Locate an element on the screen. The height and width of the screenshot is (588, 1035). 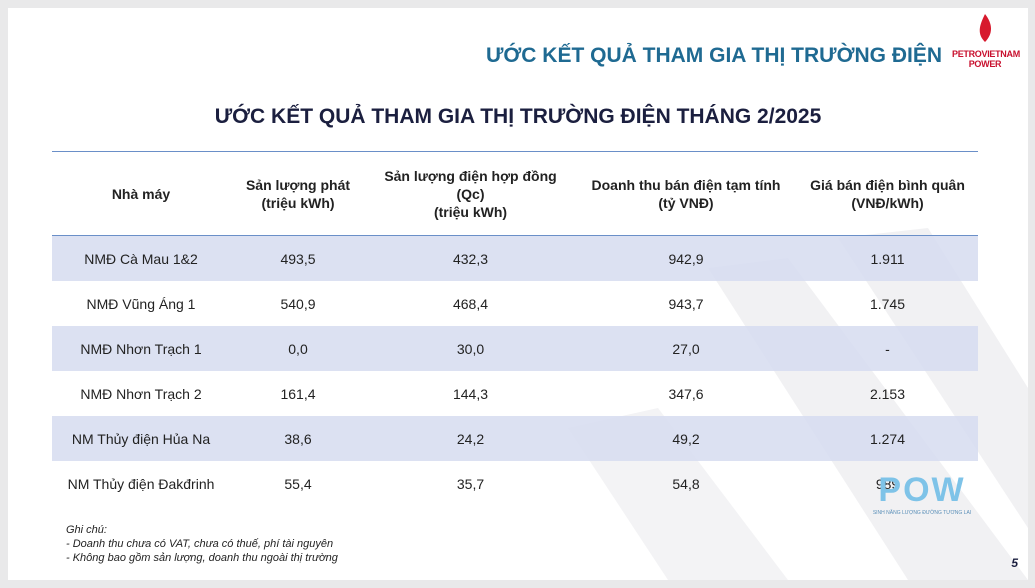
table-row: NMĐ Vũng Áng 1 540,9 468,4 943,7 1.745 is located at coordinates (515, 303).